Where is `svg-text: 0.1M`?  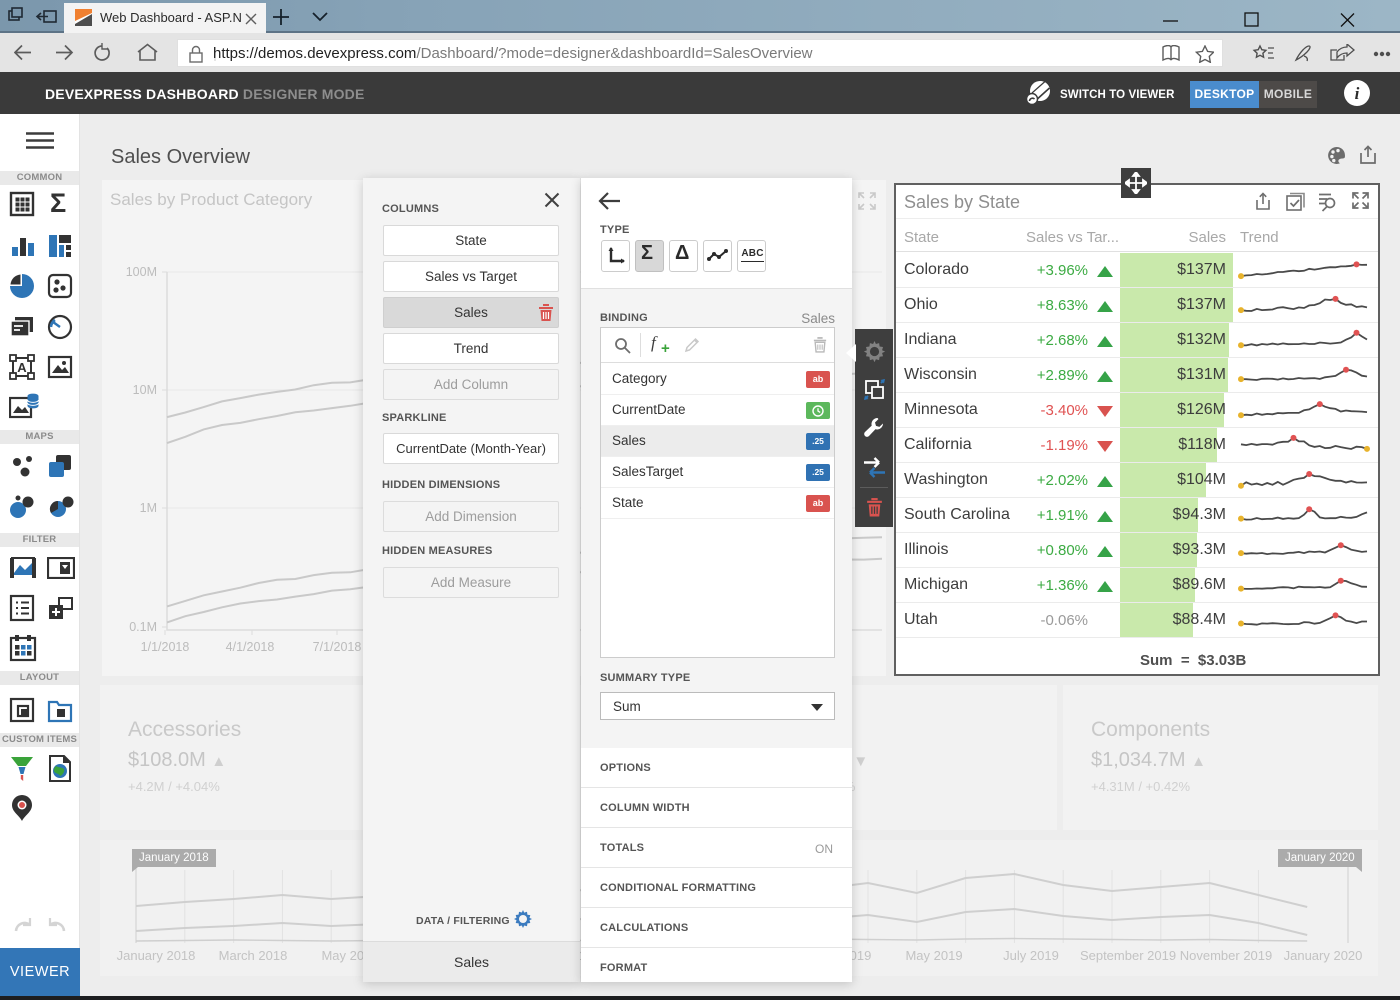
svg-text: 0.1M is located at coordinates (143, 627).